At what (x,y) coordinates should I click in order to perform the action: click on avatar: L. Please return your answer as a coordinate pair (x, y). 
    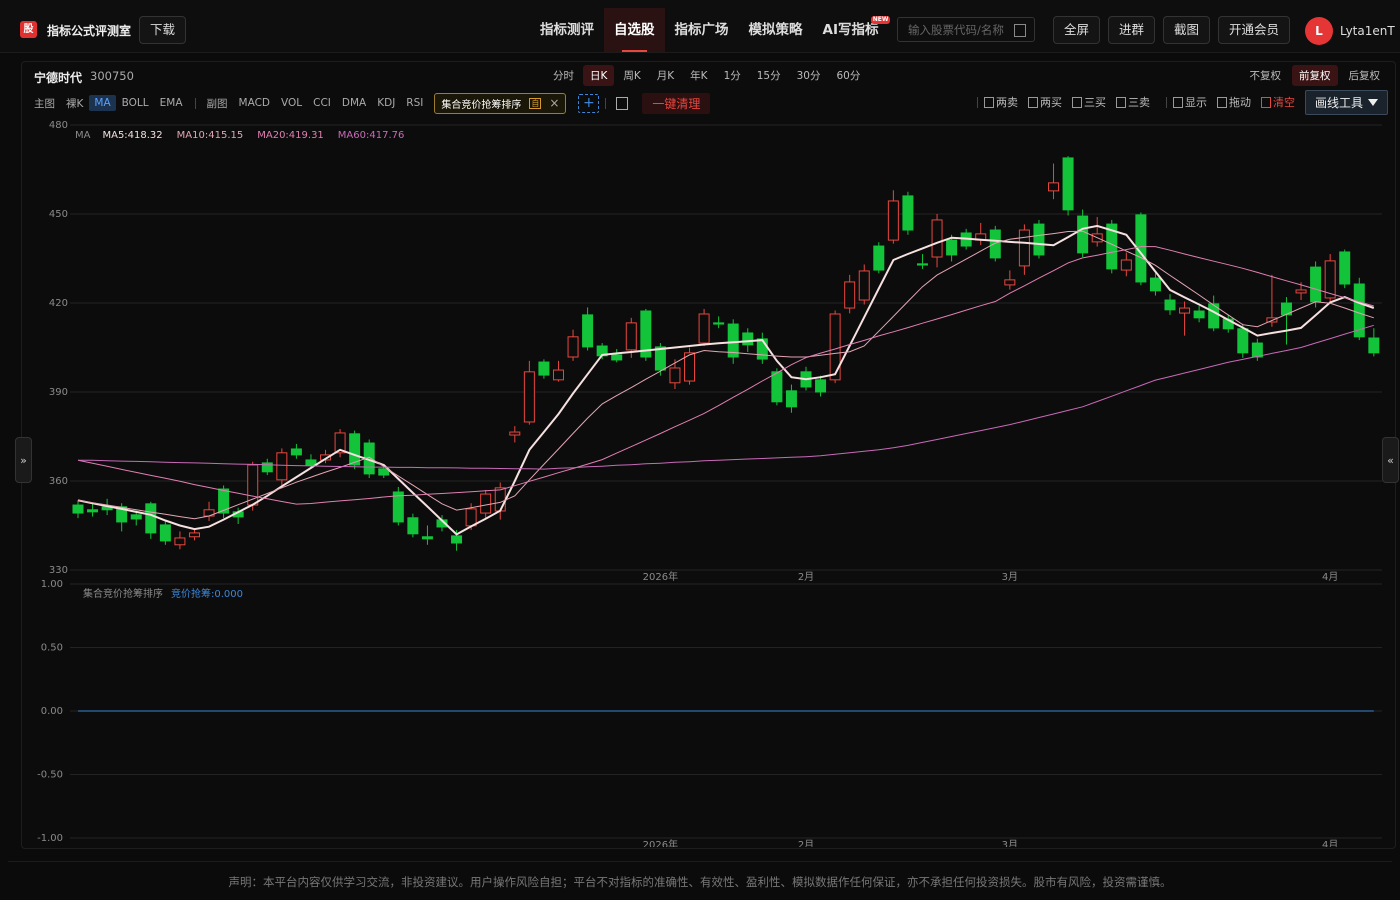
    Looking at the image, I should click on (1319, 31).